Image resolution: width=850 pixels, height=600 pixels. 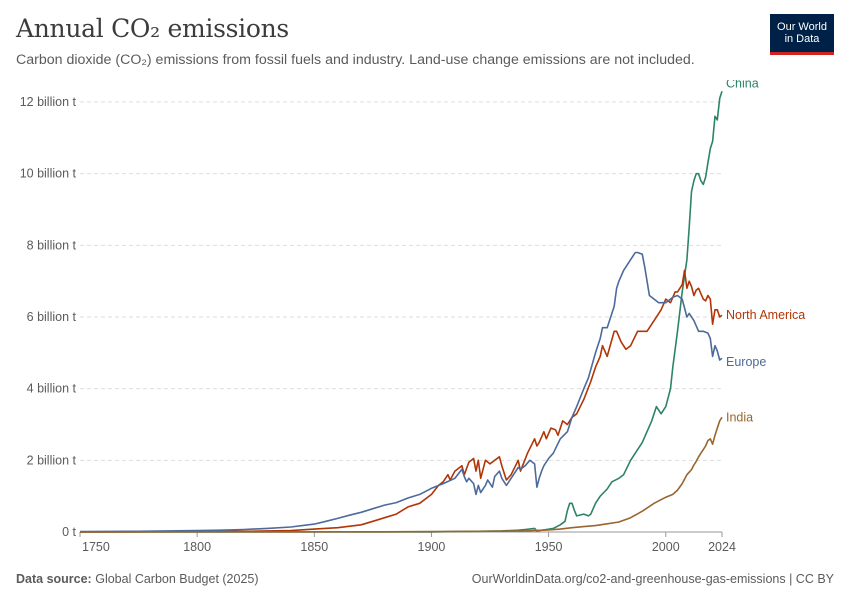 What do you see at coordinates (52, 245) in the screenshot?
I see `y-tick-label: 8 billion t` at bounding box center [52, 245].